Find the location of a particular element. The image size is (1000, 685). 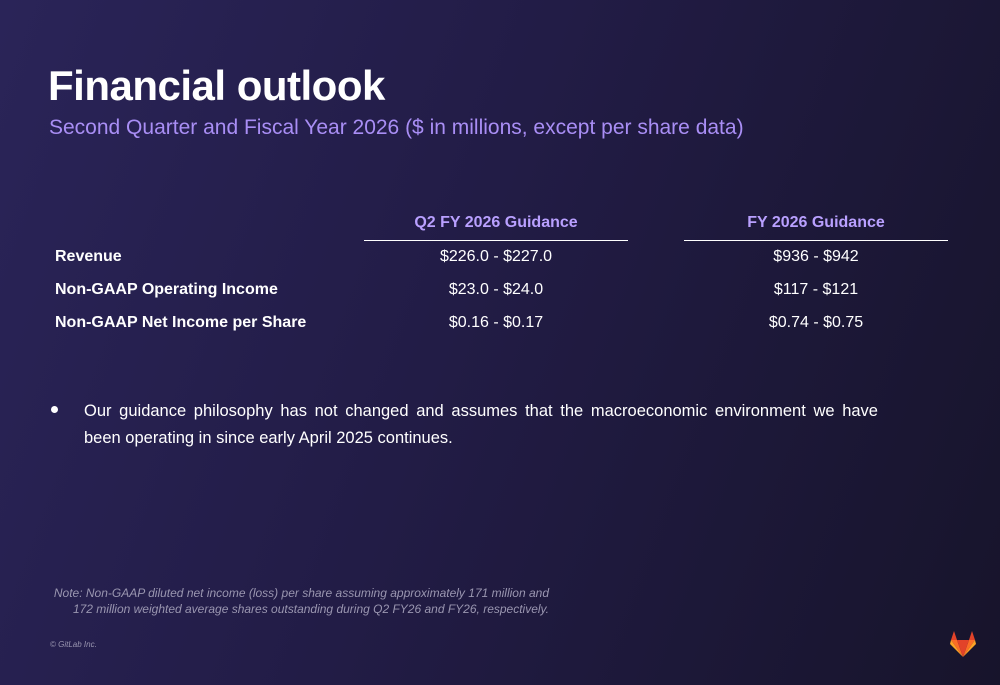

fy-value: $0.74 - $0.75 is located at coordinates (816, 322).